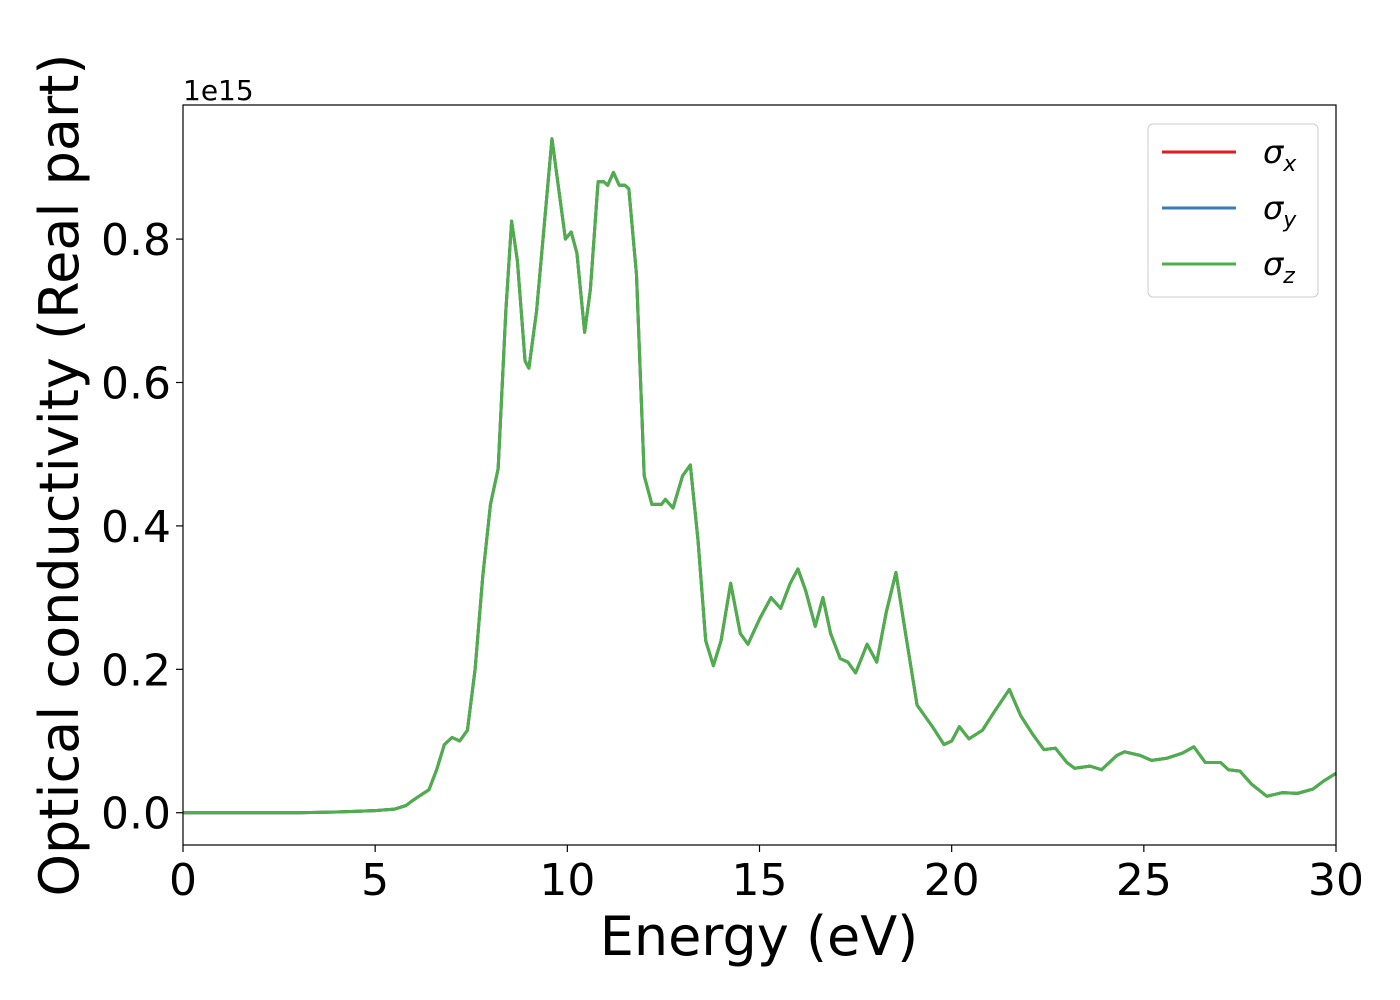 This screenshot has width=1400, height=1000. I want to click on legend-box, so click(1233, 210).